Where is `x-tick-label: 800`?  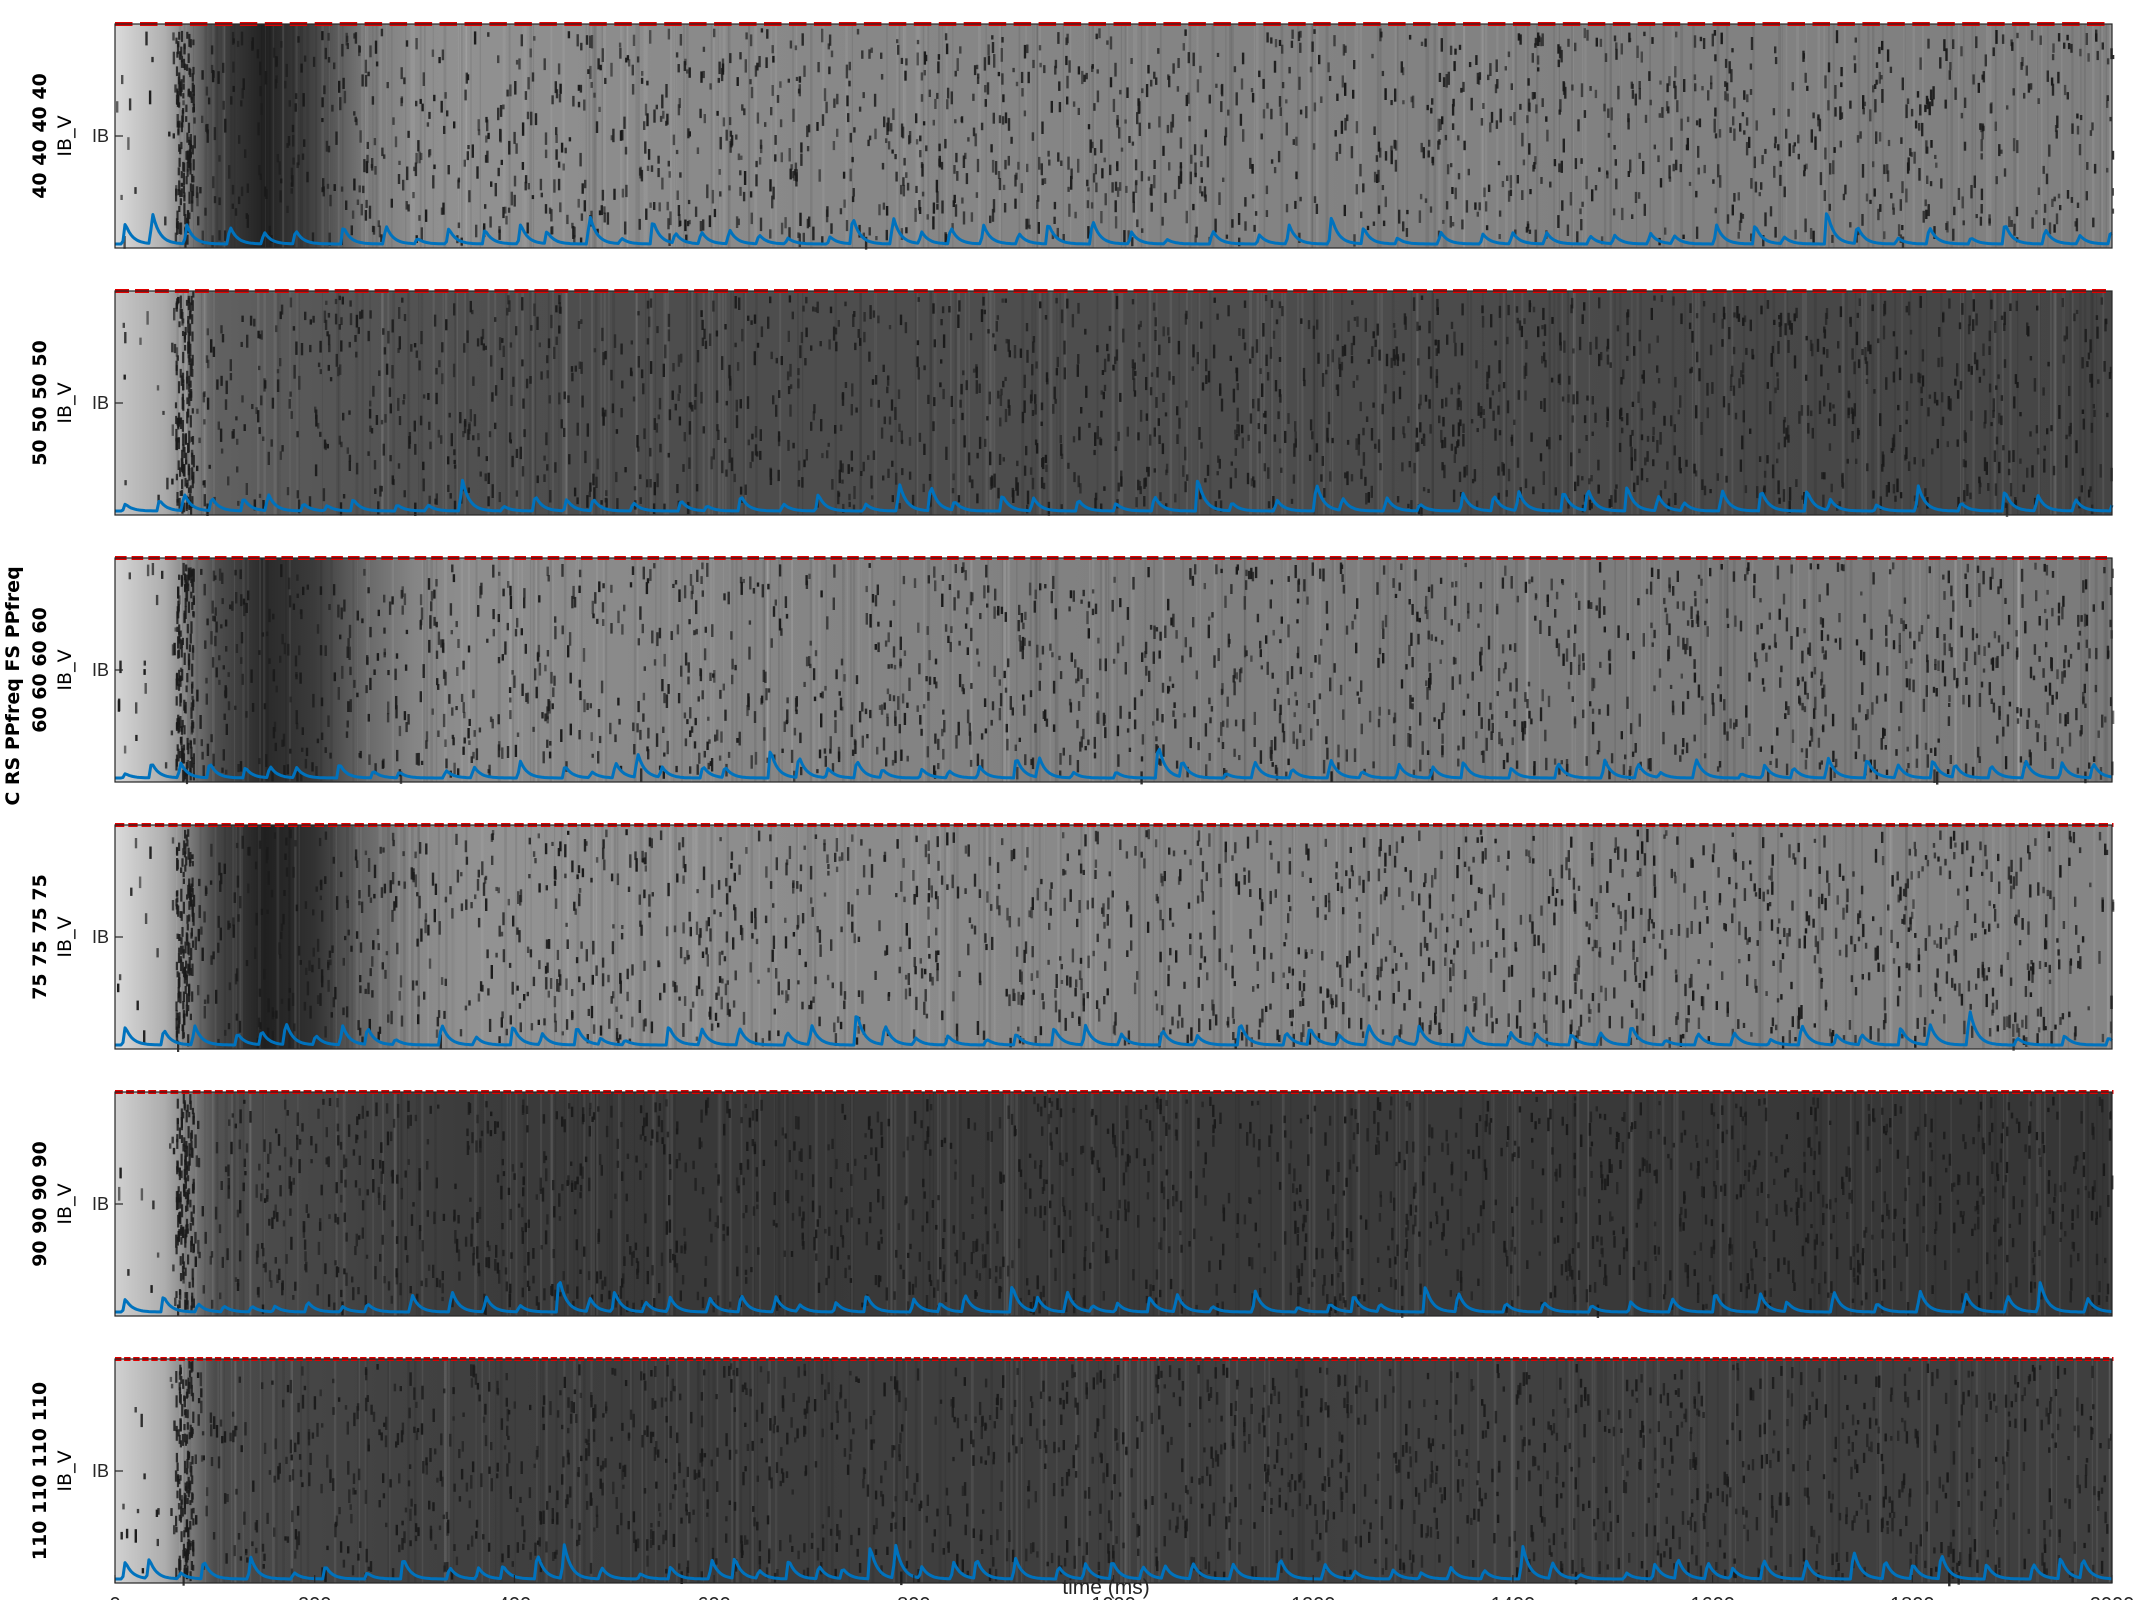 x-tick-label: 800 is located at coordinates (913, 1597).